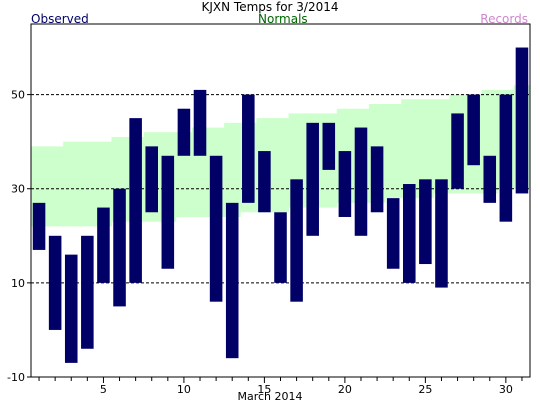 The width and height of the screenshot is (540, 406). I want to click on legend-normals: Normals, so click(283, 19).